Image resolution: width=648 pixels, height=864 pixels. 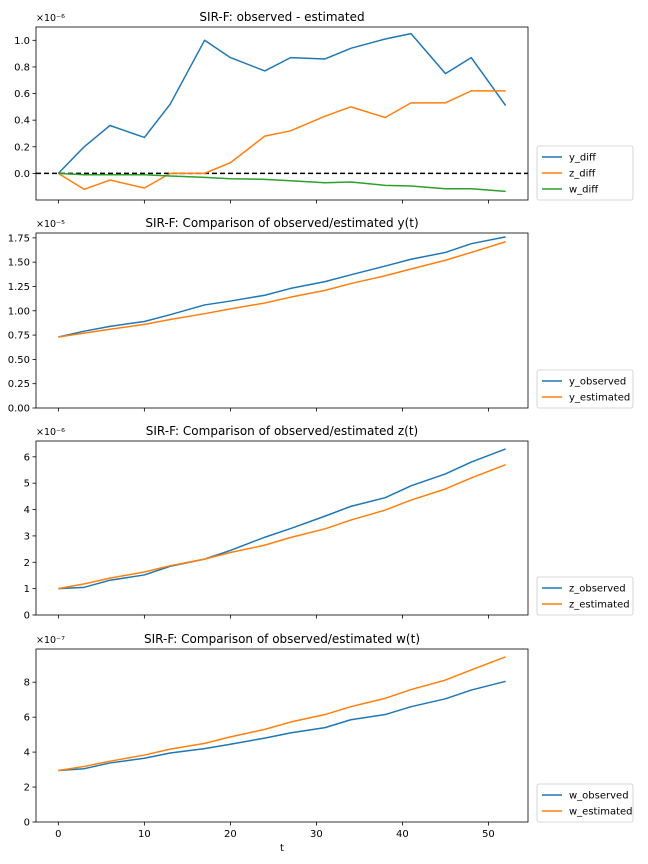 What do you see at coordinates (22, 94) in the screenshot?
I see `y-tick-label: 0.6` at bounding box center [22, 94].